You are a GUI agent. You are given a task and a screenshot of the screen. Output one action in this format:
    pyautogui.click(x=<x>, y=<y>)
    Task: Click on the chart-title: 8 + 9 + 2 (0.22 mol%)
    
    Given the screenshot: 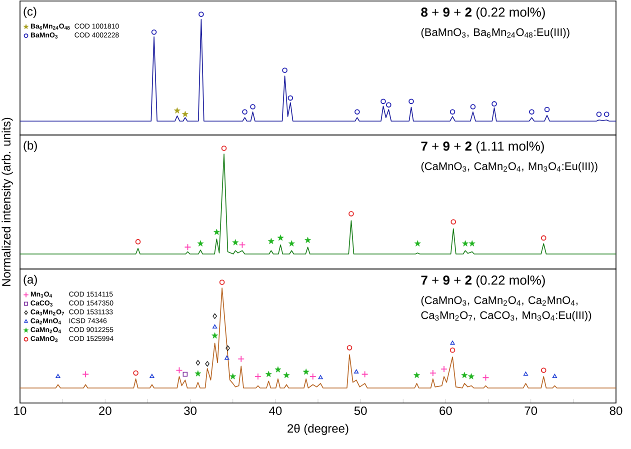 What is the action you would take?
    pyautogui.click(x=483, y=13)
    